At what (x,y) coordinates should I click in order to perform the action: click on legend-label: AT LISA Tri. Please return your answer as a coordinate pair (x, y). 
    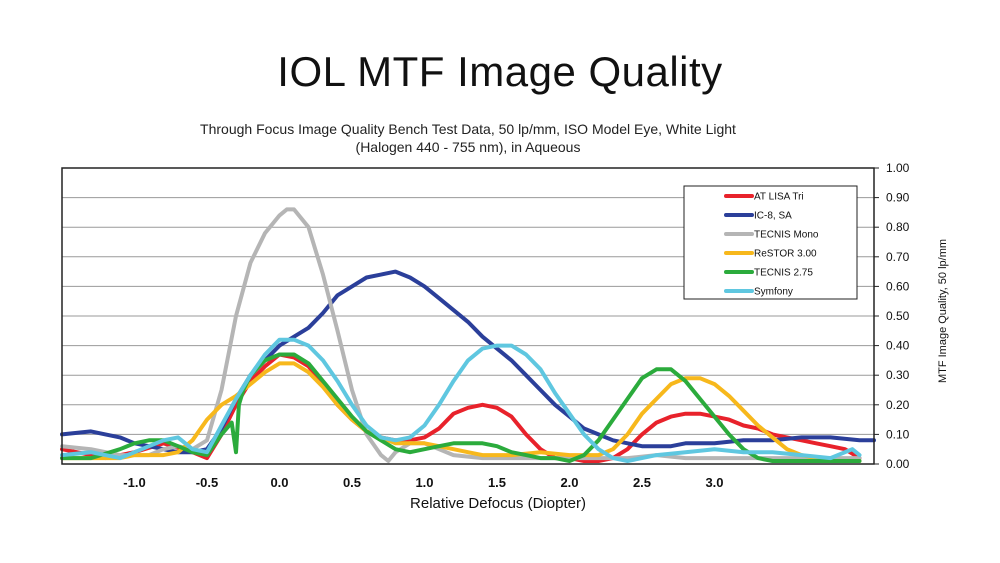
    Looking at the image, I should click on (779, 197).